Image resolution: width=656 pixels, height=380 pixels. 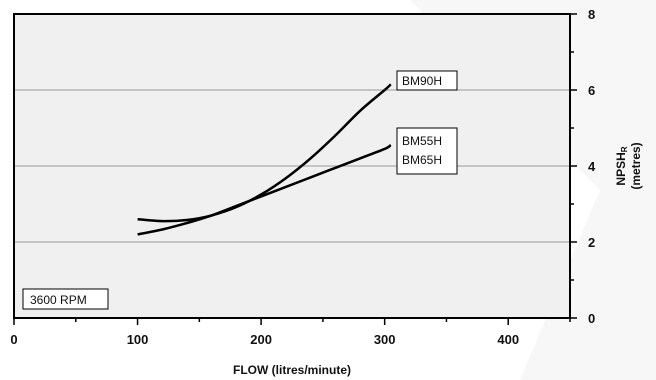 I want to click on y-tick-label-8: 8, so click(x=591, y=14).